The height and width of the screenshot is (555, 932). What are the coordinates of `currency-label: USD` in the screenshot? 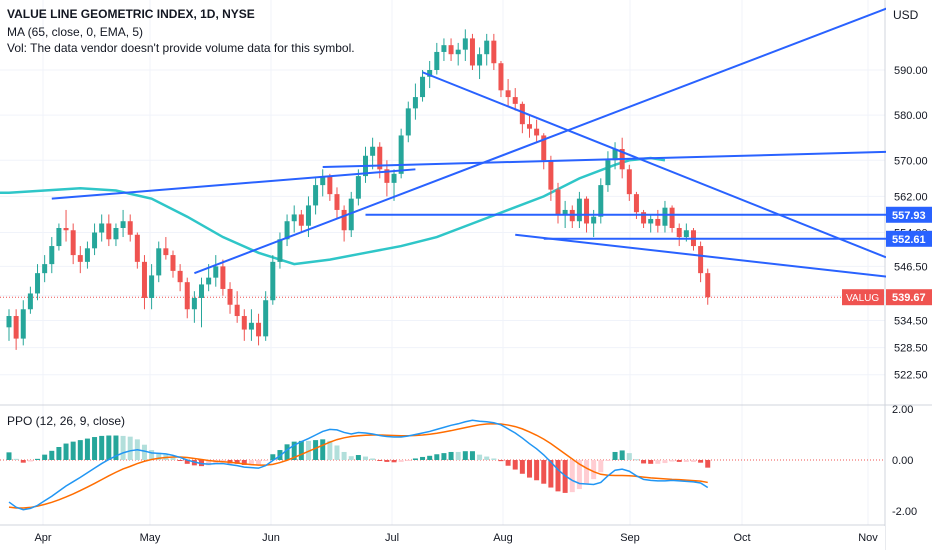 It's located at (906, 15).